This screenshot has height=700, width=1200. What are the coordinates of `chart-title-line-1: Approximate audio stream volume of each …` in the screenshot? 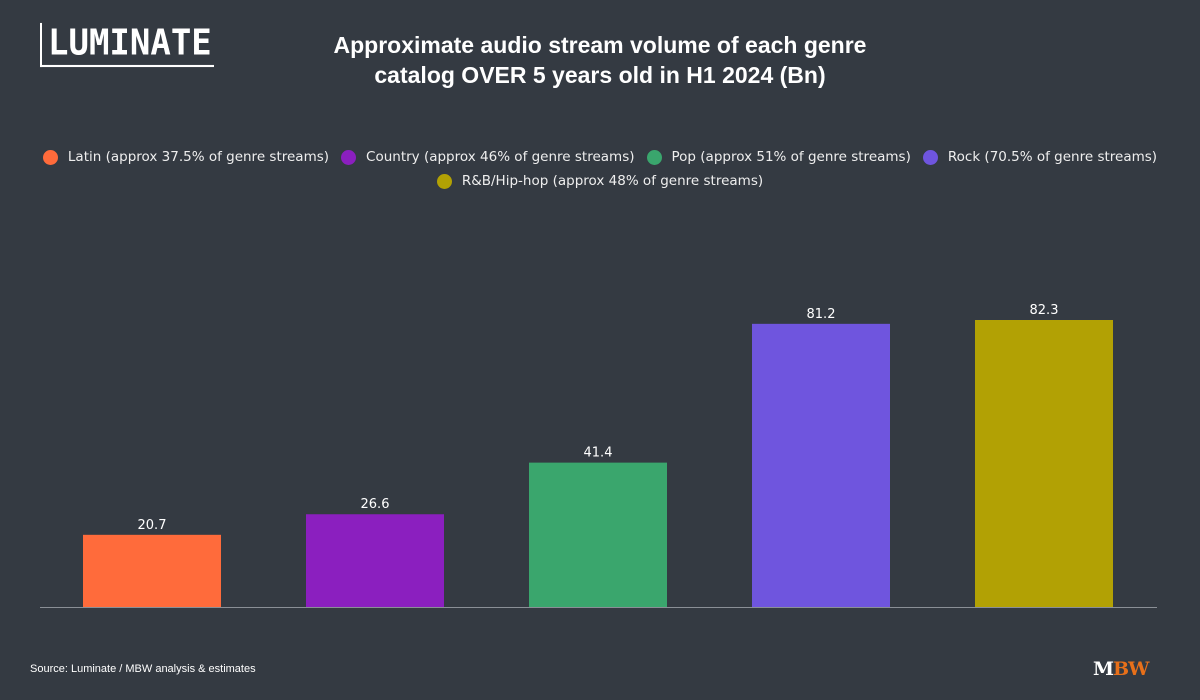 It's located at (600, 45).